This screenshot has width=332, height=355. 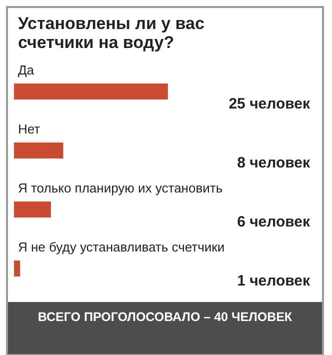 I want to click on data-label: 6 человек, so click(x=273, y=222).